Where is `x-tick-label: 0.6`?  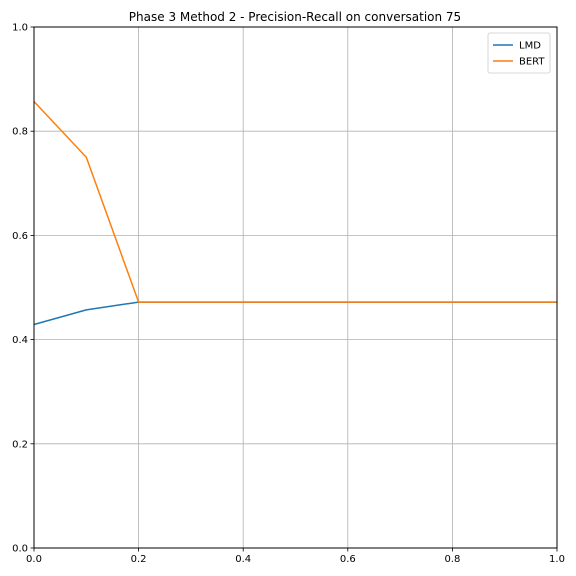
x-tick-label: 0.6 is located at coordinates (348, 559).